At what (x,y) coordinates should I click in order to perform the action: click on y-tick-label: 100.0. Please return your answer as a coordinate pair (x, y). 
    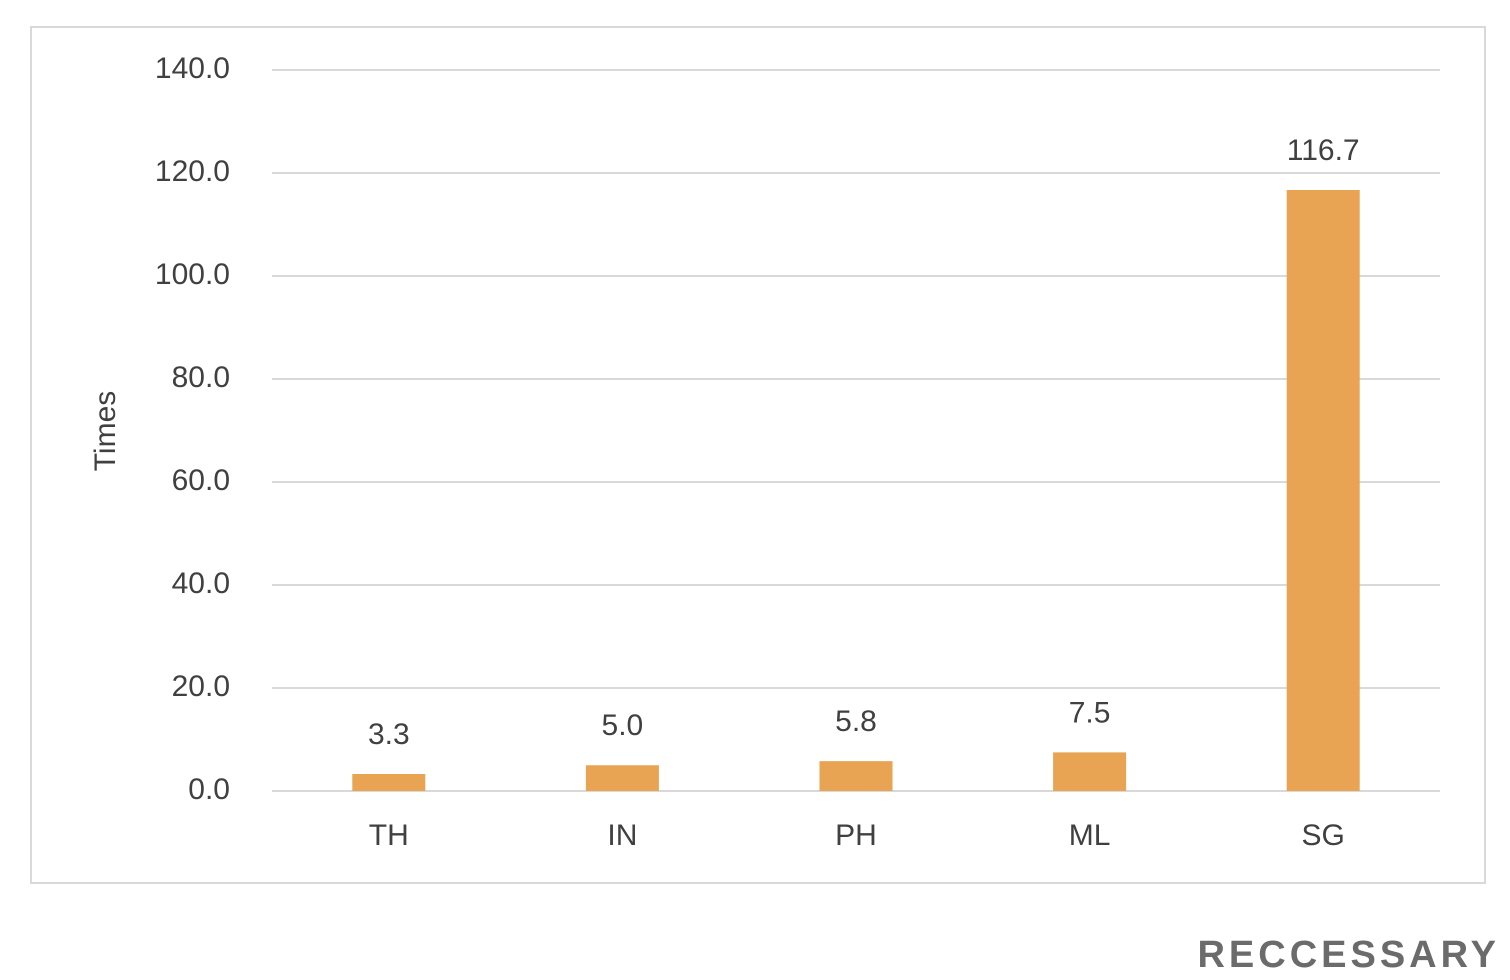
    Looking at the image, I should click on (192, 274).